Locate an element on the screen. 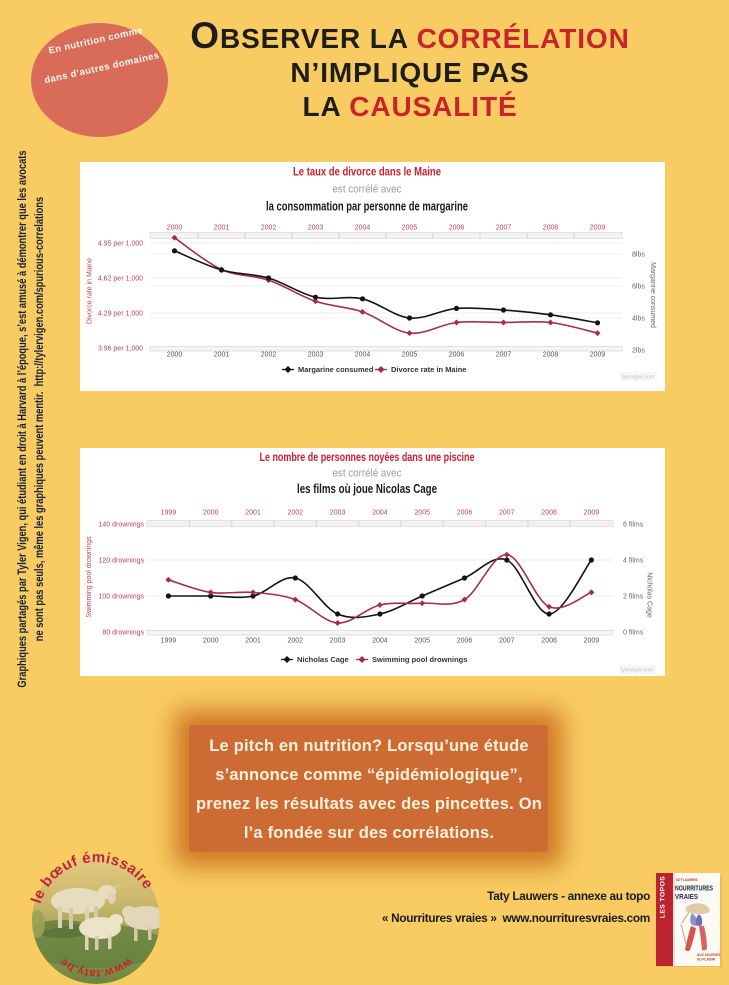 The image size is (729, 985). svg-text: 140 drownings is located at coordinates (121, 525).